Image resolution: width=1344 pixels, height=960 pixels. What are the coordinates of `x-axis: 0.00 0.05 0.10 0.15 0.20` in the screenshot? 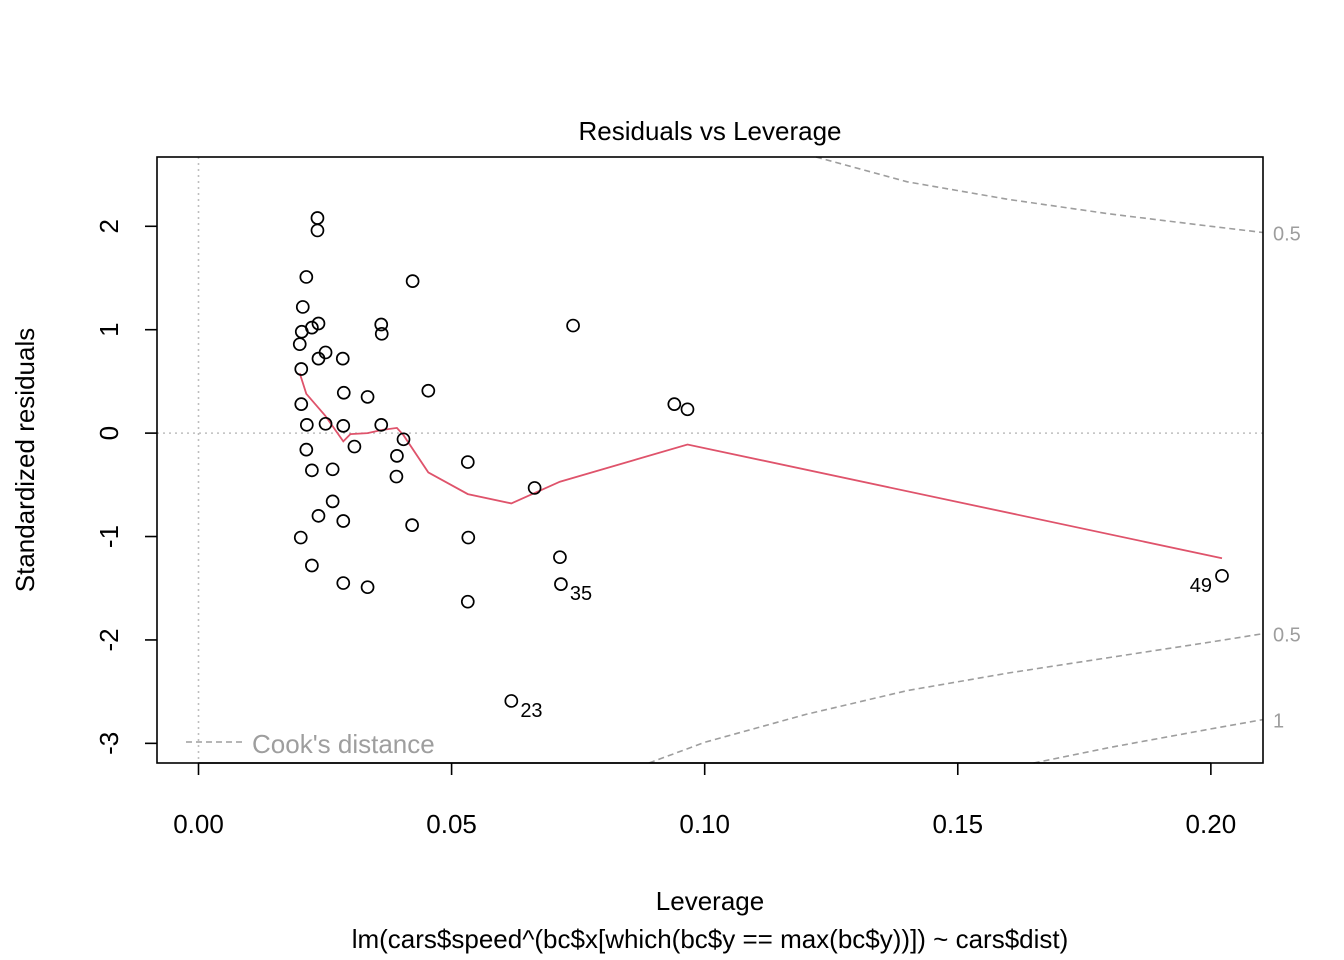 It's located at (705, 800).